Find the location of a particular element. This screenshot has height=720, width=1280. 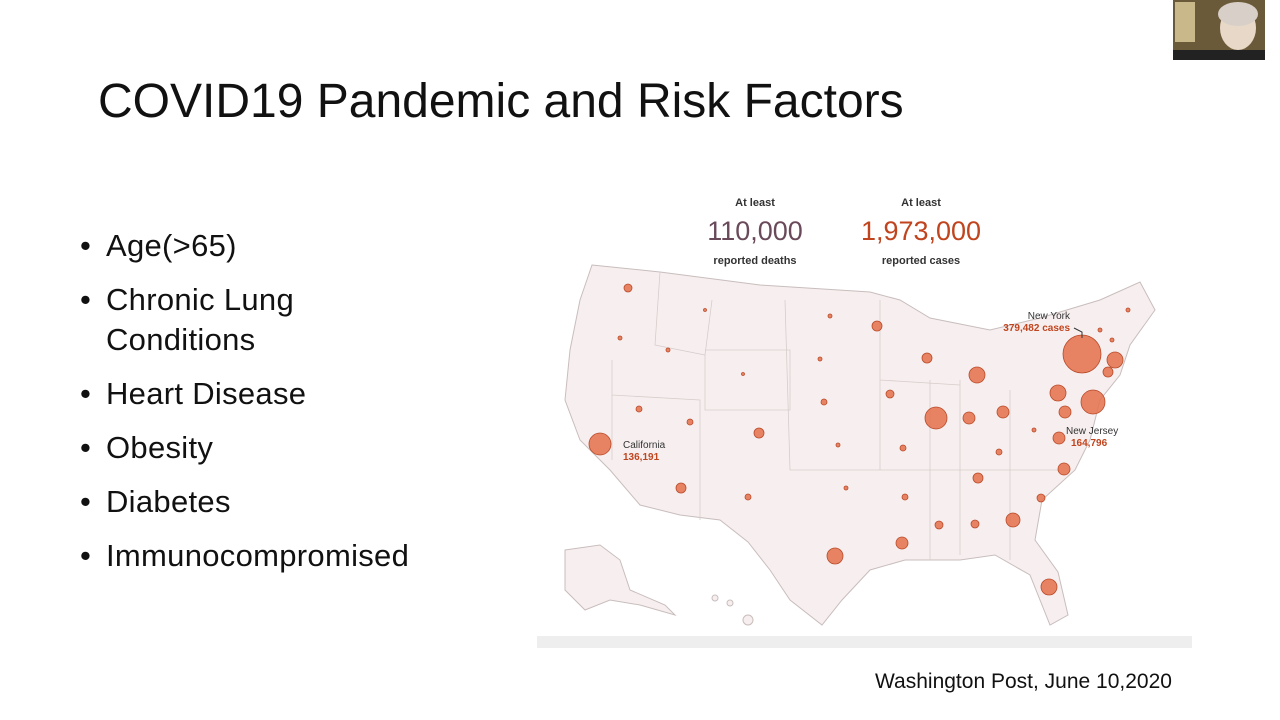

callout-name: California is located at coordinates (644, 445).